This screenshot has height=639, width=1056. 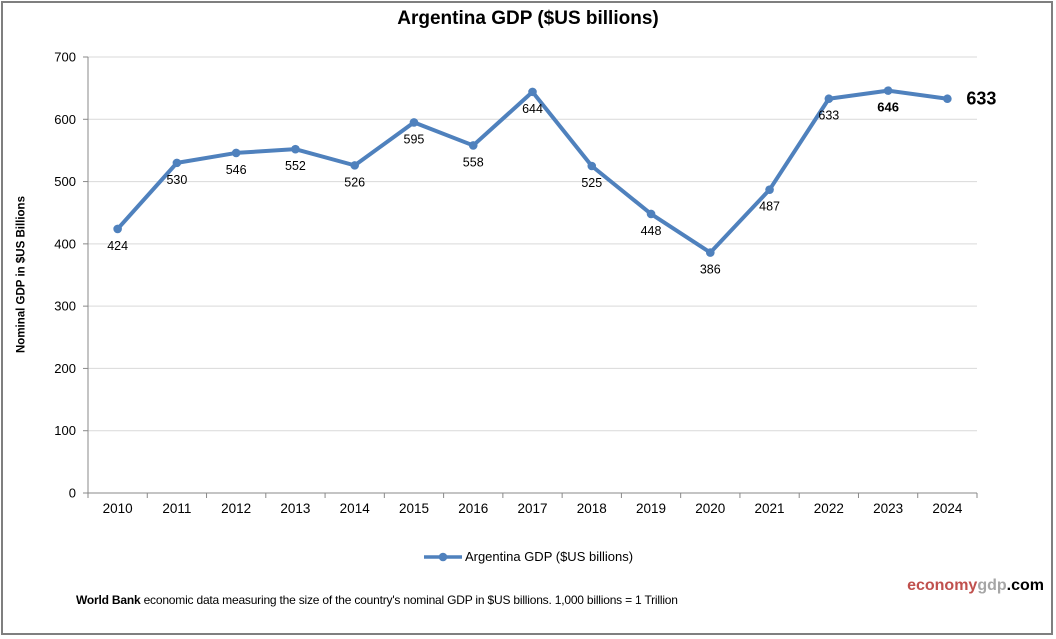 I want to click on data-point-2016, so click(x=473, y=145).